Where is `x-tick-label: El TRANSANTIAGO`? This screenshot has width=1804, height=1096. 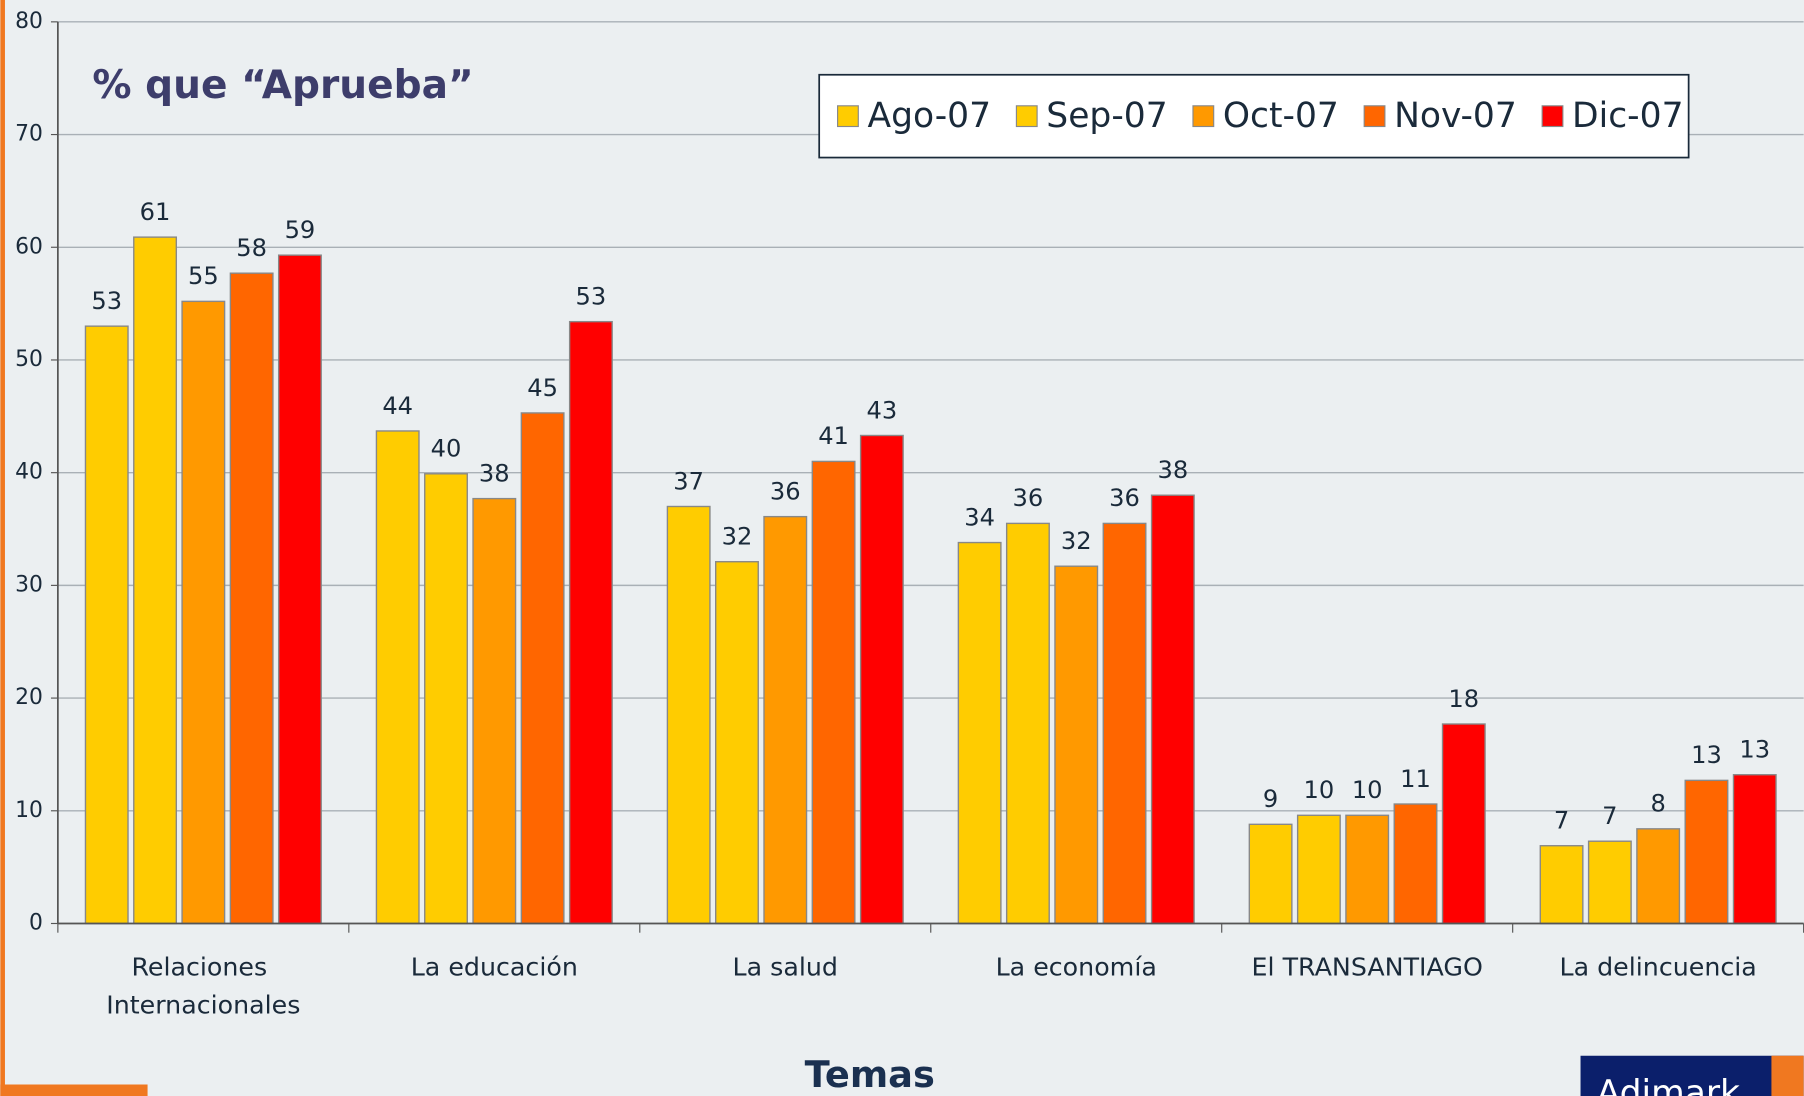
x-tick-label: El TRANSANTIAGO is located at coordinates (1367, 966).